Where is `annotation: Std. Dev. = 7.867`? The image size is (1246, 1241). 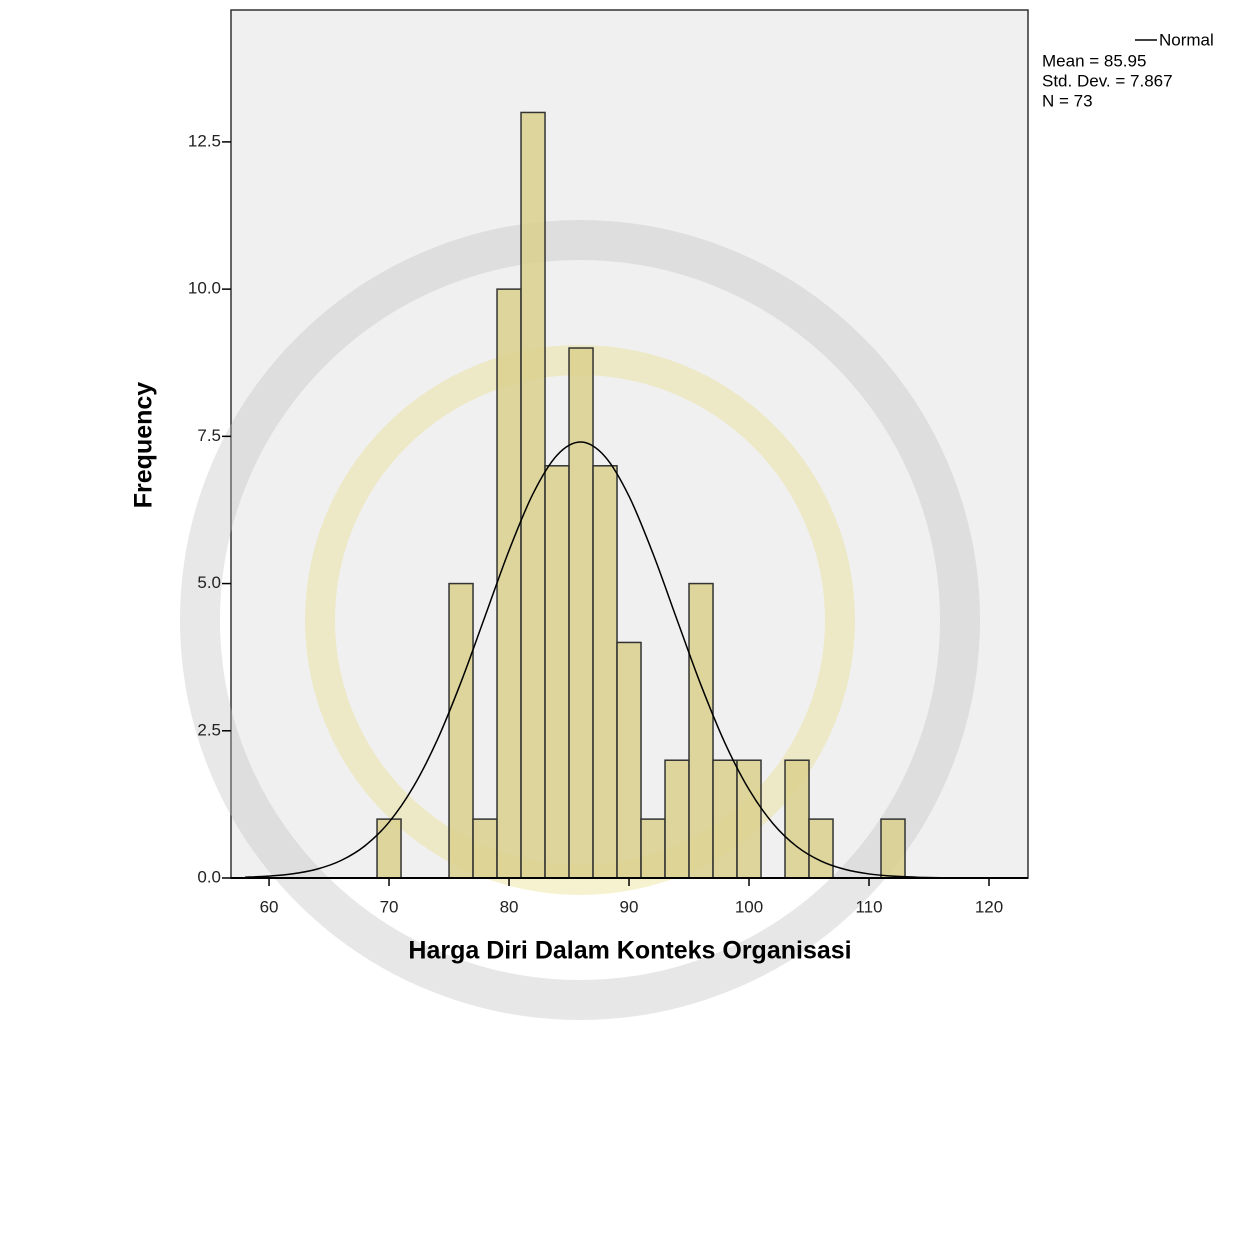 annotation: Std. Dev. = 7.867 is located at coordinates (1107, 80).